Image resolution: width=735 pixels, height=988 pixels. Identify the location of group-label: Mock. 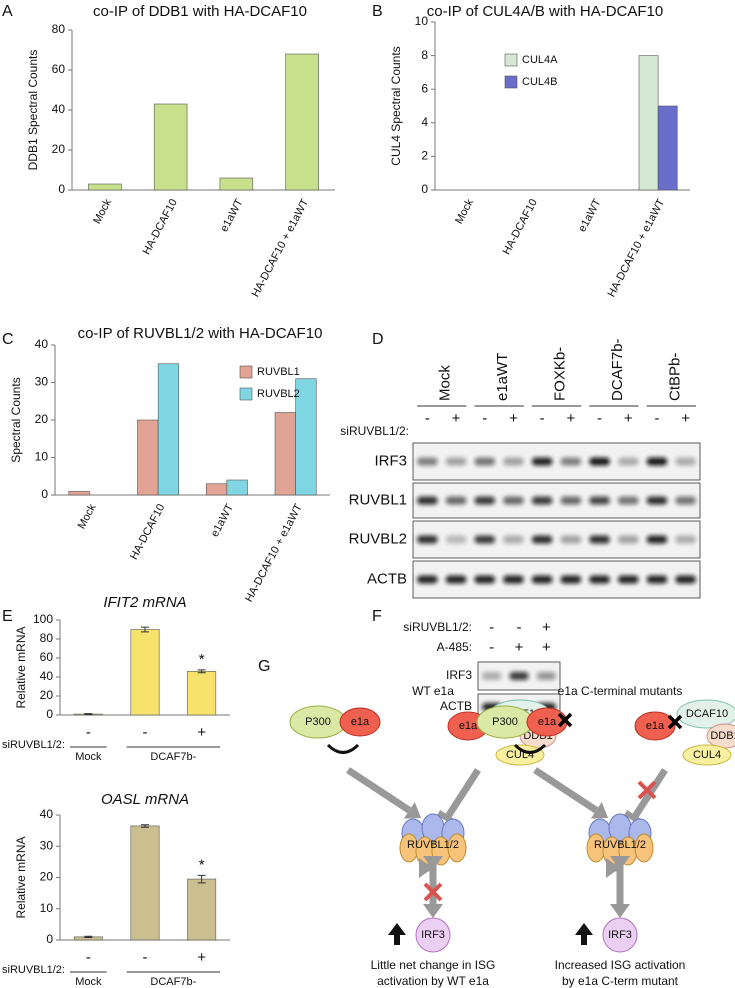
(88, 982).